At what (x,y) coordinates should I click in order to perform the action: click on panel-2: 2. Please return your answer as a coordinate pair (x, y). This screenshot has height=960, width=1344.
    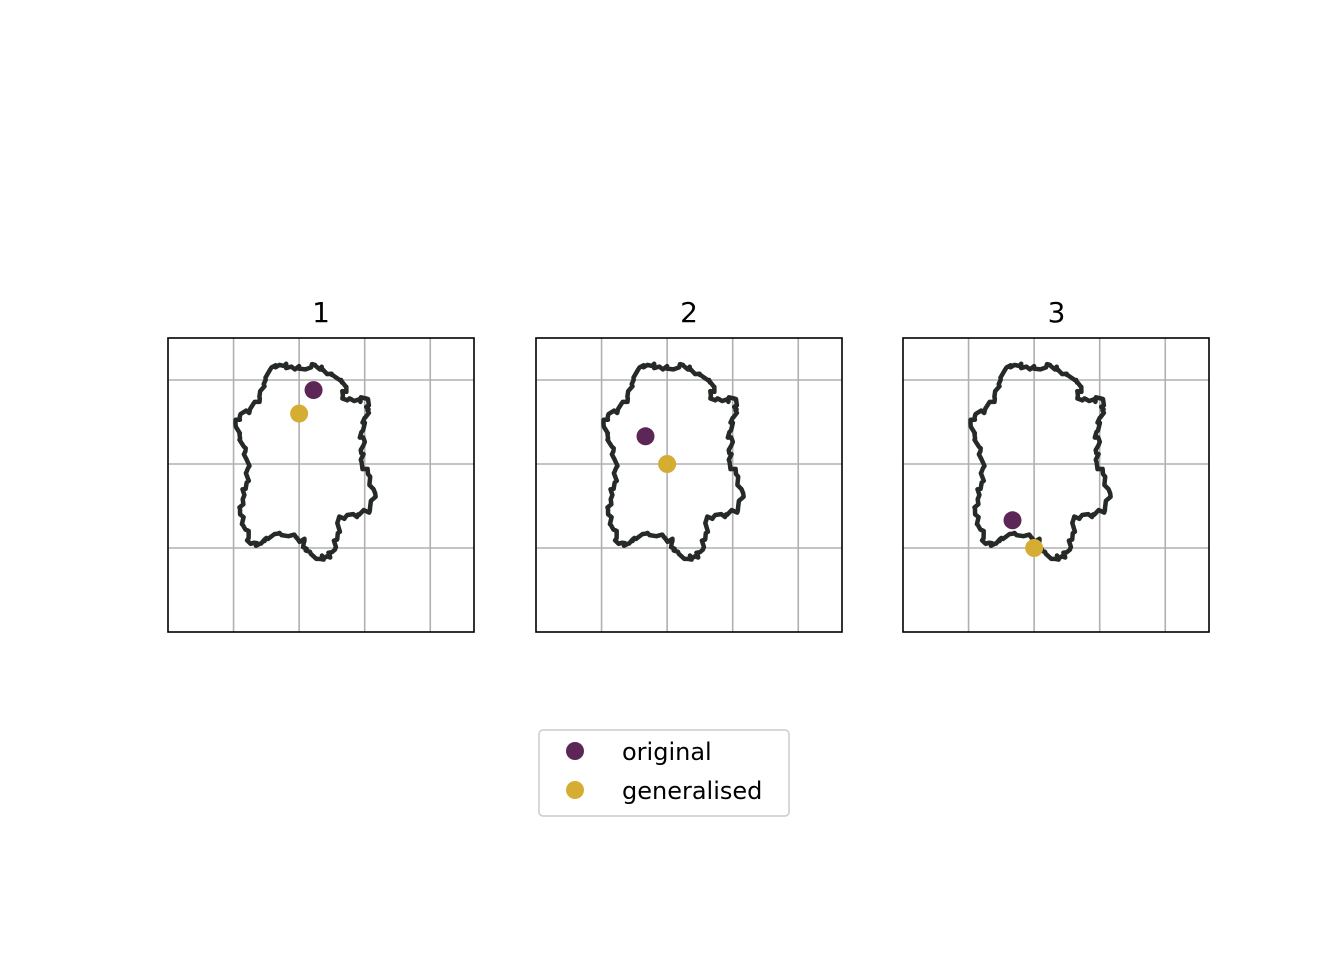
    Looking at the image, I should click on (689, 464).